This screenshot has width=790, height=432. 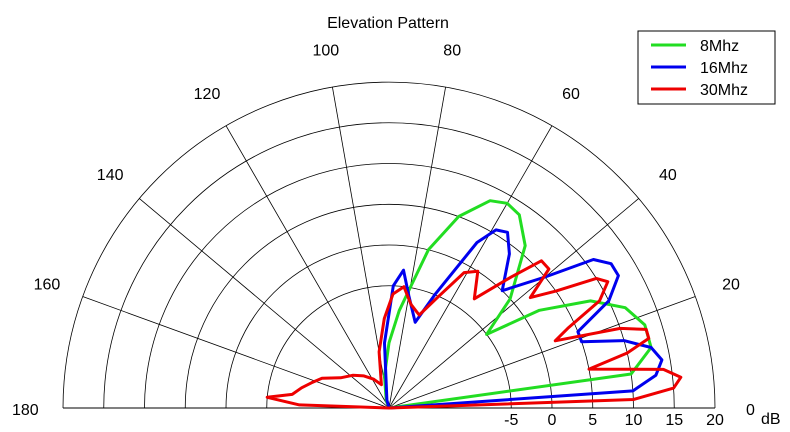 I want to click on angle-tick-label: 120, so click(x=207, y=94).